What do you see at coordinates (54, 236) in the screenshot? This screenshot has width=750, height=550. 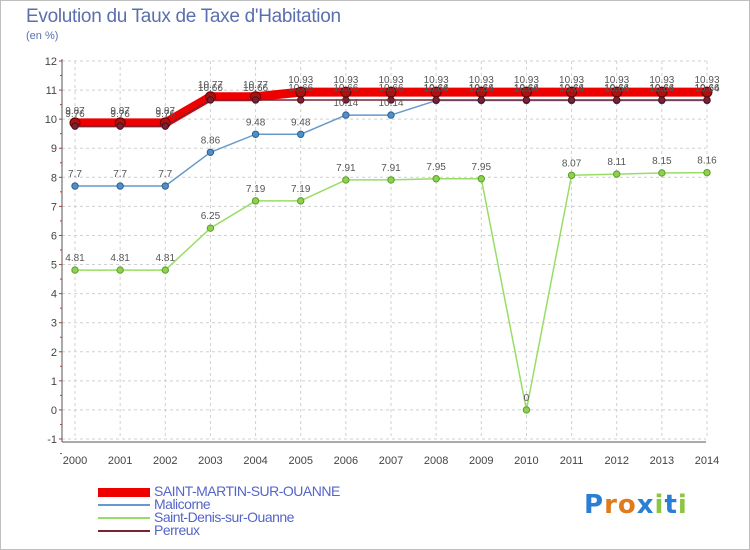 I see `y-tick-label: 6` at bounding box center [54, 236].